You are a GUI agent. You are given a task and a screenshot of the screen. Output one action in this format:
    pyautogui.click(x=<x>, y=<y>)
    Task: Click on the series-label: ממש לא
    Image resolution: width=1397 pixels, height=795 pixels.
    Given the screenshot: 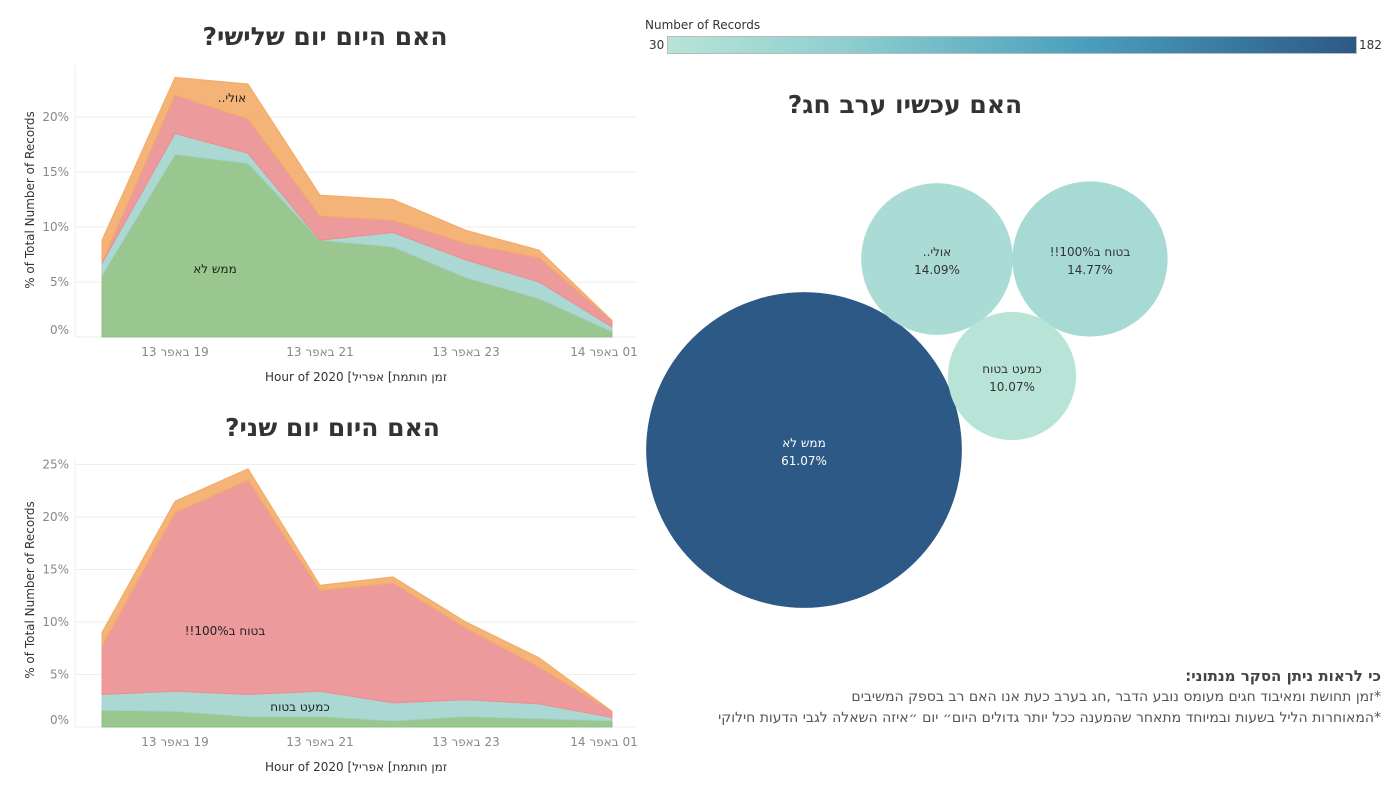 What is the action you would take?
    pyautogui.click(x=214, y=269)
    